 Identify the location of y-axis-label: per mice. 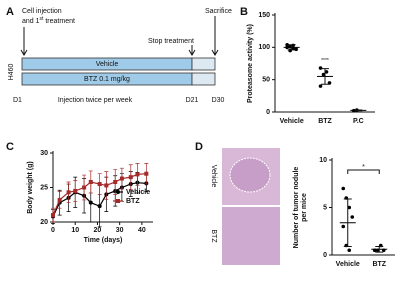
(304, 207).